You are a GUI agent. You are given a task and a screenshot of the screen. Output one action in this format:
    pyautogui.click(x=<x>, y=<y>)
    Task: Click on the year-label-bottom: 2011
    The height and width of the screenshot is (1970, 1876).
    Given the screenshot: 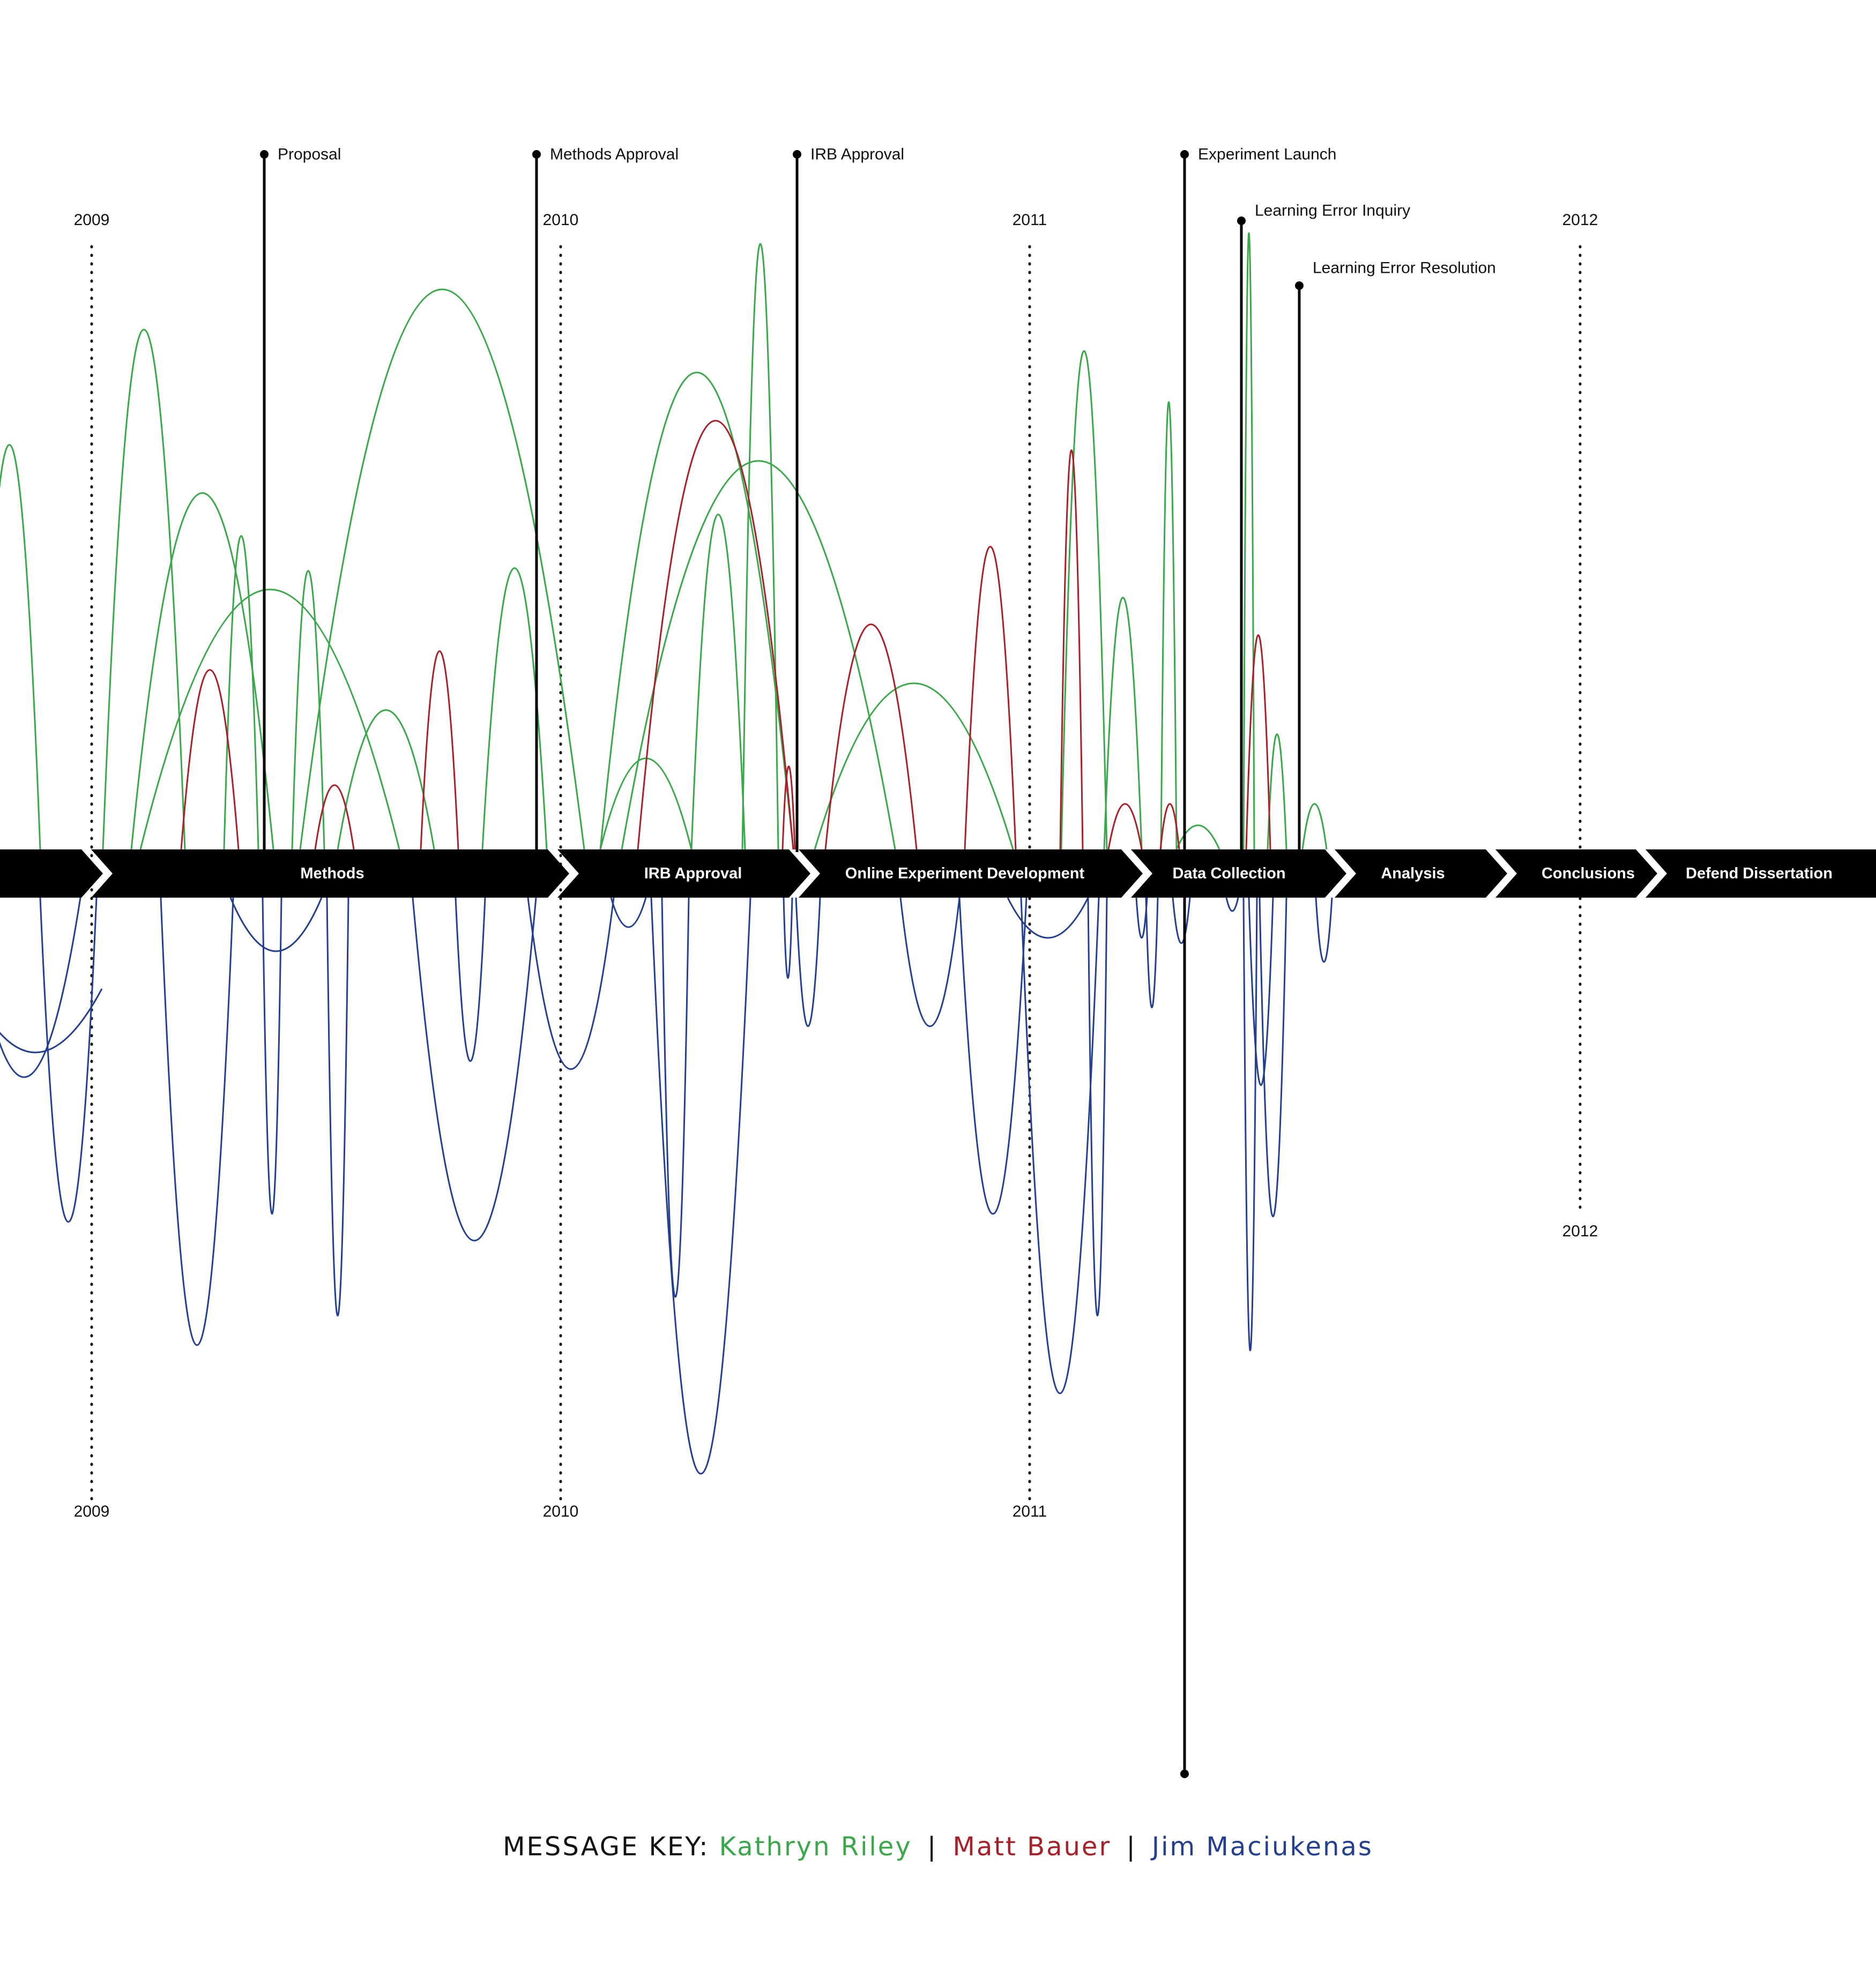 What is the action you would take?
    pyautogui.click(x=1030, y=1511)
    